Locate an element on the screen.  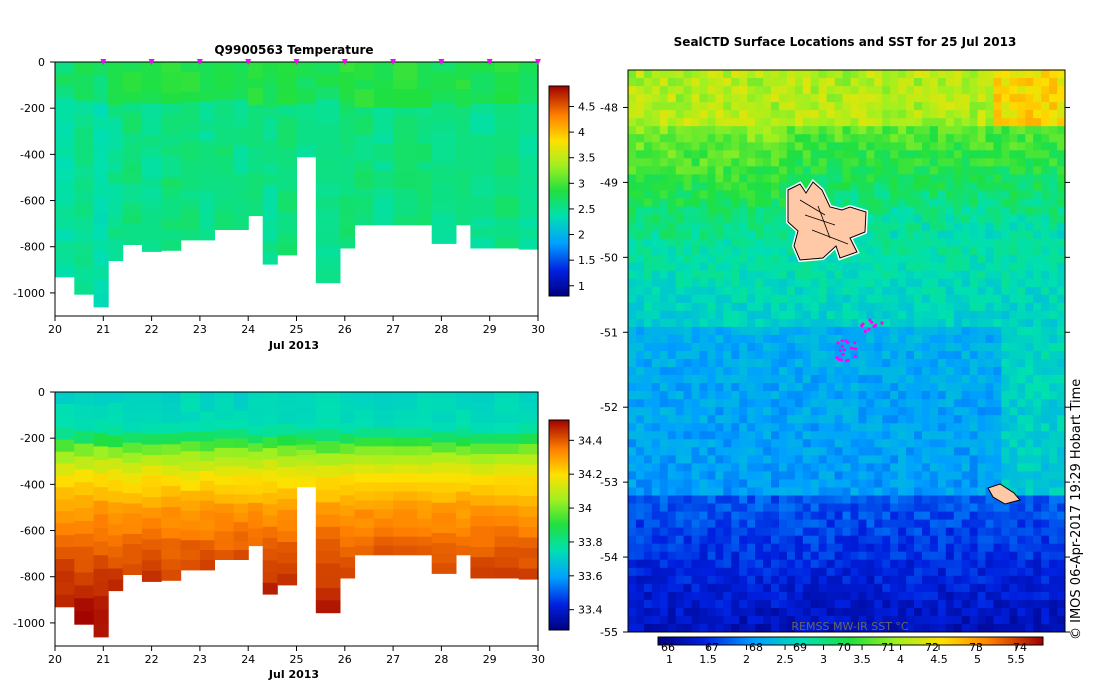
profile-column is located at coordinates (241, 146).